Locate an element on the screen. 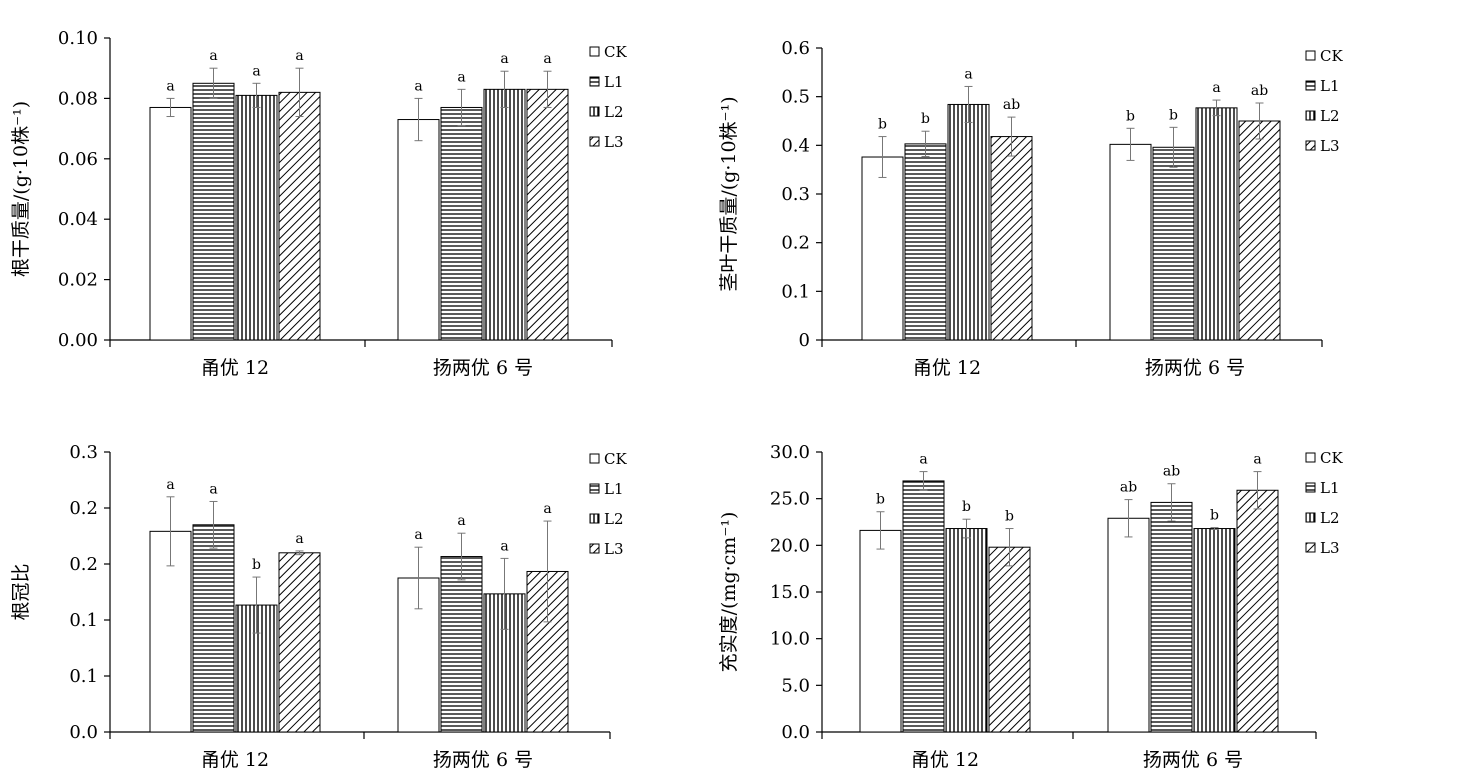 Image resolution: width=1478 pixels, height=784 pixels. y-tick-label: 0.06 is located at coordinates (78, 159).